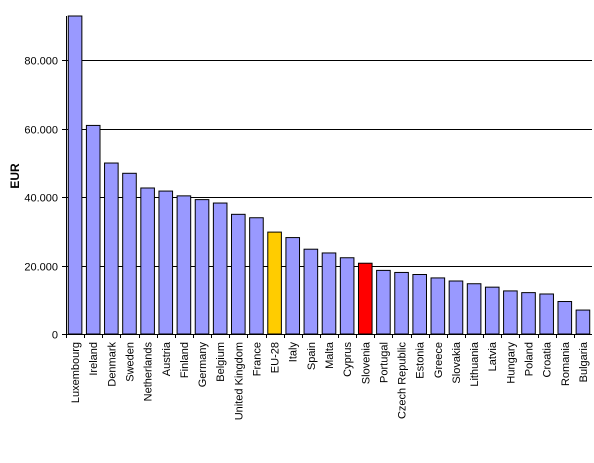 The image size is (594, 463). What do you see at coordinates (546, 314) in the screenshot?
I see `bar-croatia` at bounding box center [546, 314].